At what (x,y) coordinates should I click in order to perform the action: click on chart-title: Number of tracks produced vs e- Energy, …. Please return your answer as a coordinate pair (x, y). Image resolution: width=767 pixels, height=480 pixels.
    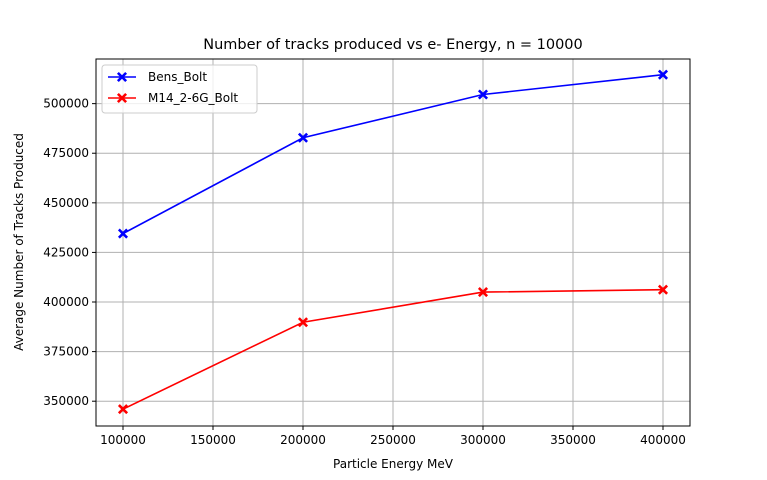
    Looking at the image, I should click on (393, 45).